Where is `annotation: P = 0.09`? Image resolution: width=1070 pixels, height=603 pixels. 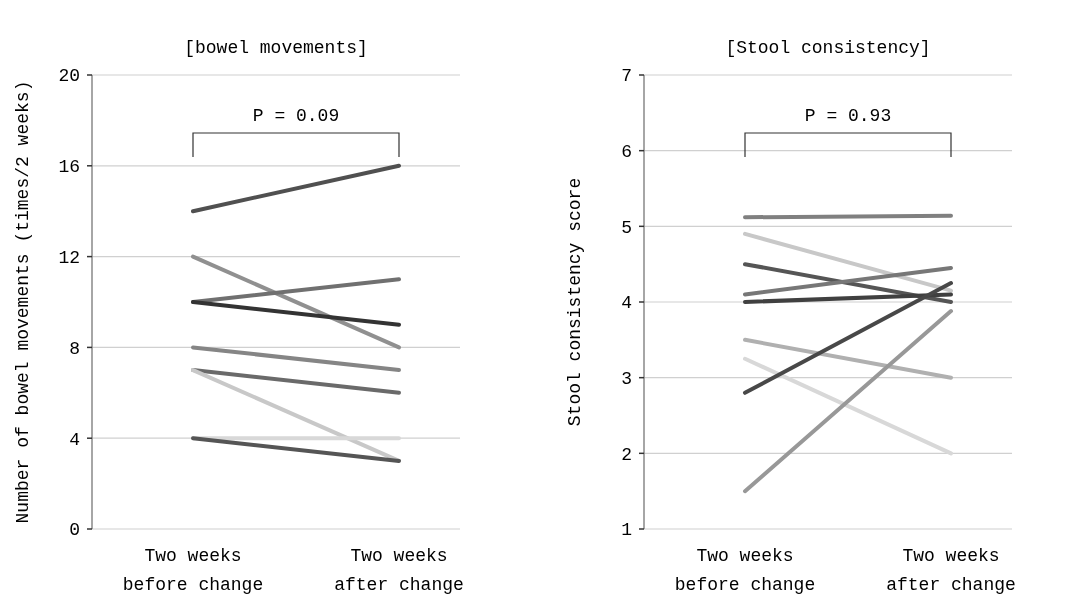 annotation: P = 0.09 is located at coordinates (296, 116).